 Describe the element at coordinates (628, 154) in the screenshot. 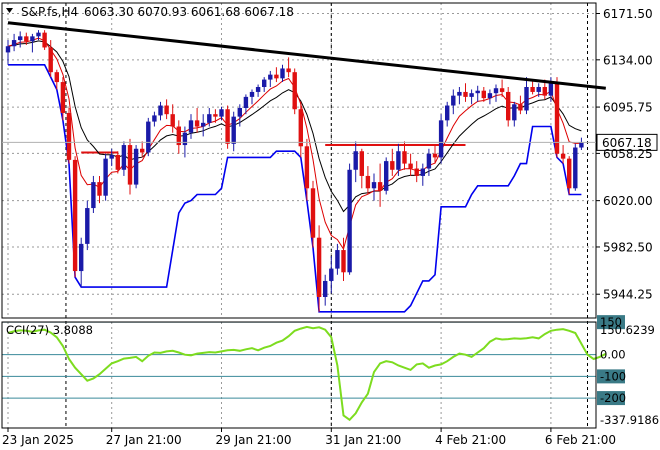

I see `price-tick-label: 6058.25` at that location.